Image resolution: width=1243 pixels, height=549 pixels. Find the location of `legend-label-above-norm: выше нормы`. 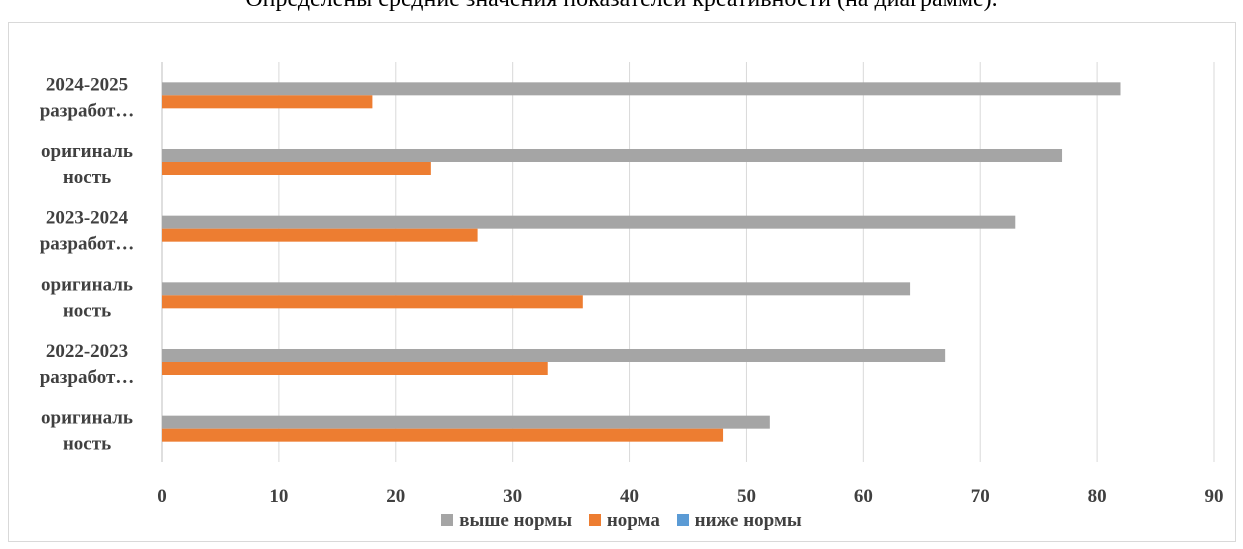

legend-label-above-norm: выше нормы is located at coordinates (516, 520).